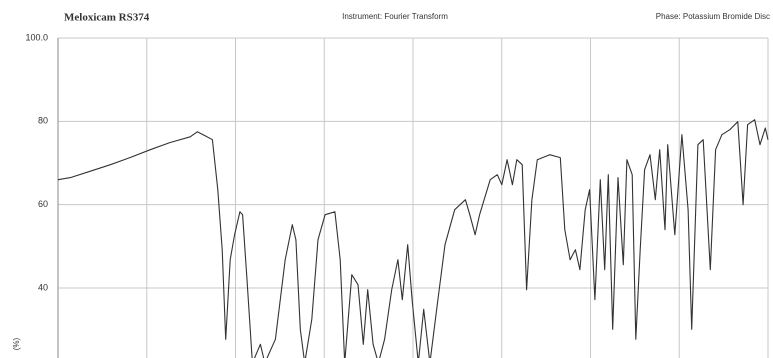 This screenshot has height=358, width=773. I want to click on y-tick-label: 100.0, so click(36, 37).